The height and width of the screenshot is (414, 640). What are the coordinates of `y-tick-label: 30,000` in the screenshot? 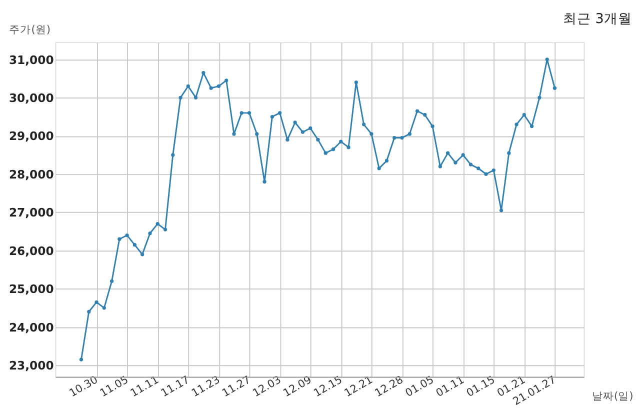 It's located at (31, 98).